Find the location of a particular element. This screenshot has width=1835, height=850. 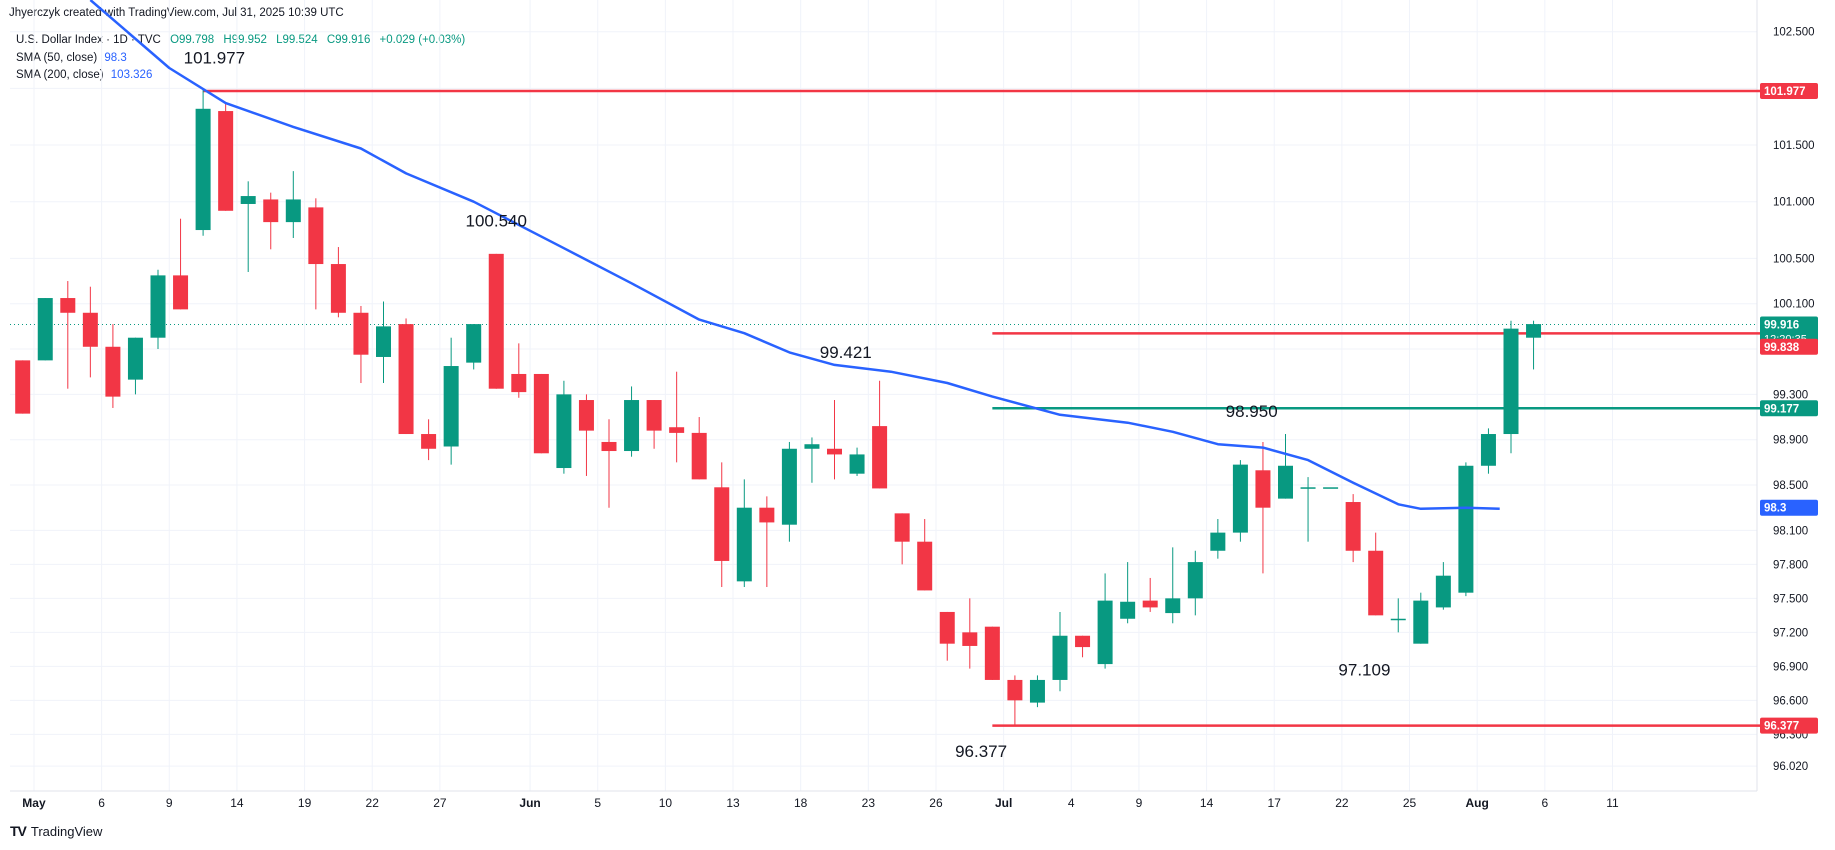

y-tick-label: 97.200 is located at coordinates (1790, 633).